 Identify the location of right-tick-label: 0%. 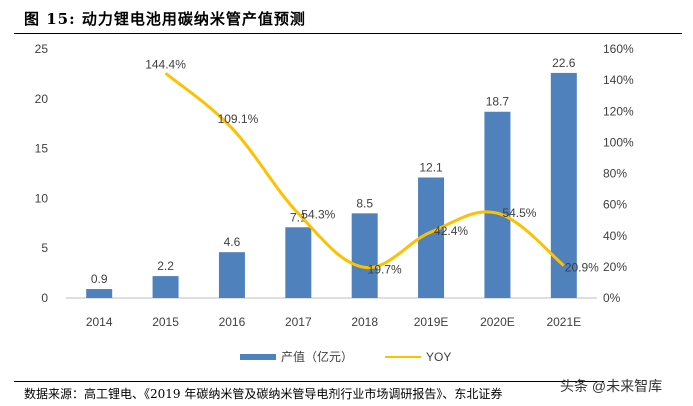
(612, 298).